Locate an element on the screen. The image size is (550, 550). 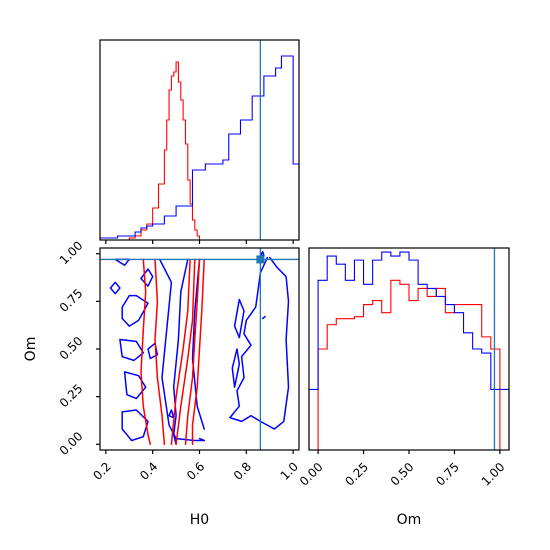
h0-hist-frame is located at coordinates (199, 140).